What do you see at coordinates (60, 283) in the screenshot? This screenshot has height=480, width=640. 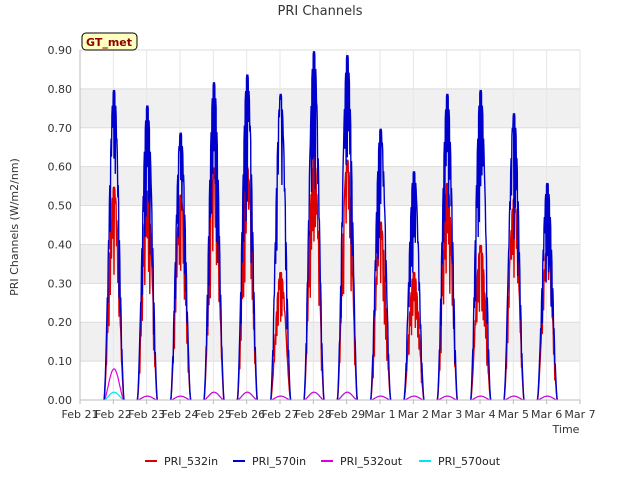 I see `y-tick-label: 0.30` at bounding box center [60, 283].